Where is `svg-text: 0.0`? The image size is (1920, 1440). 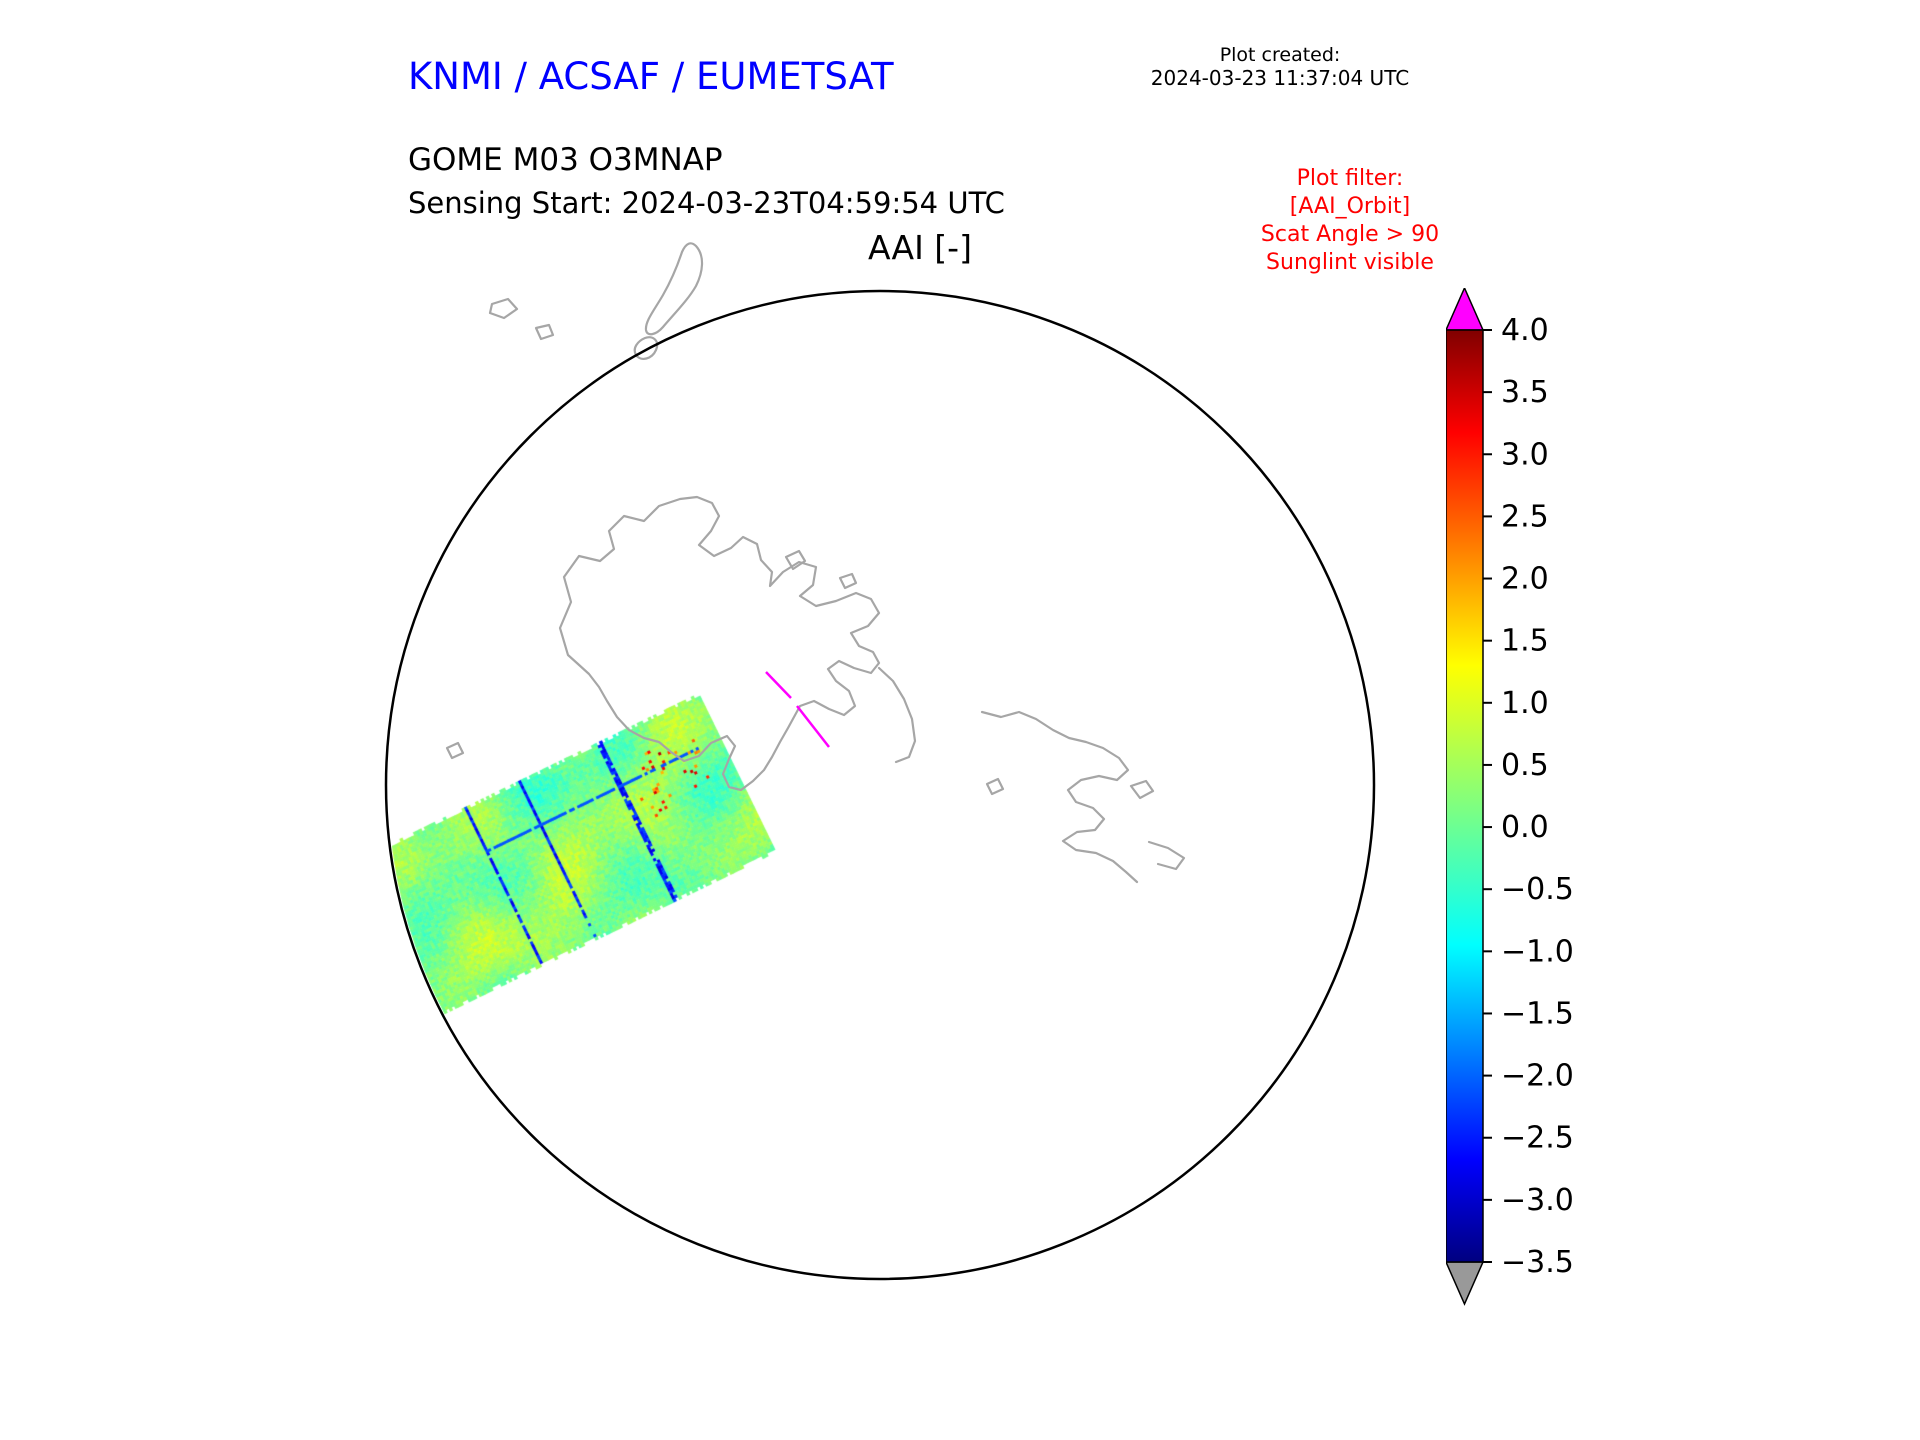 svg-text: 0.0 is located at coordinates (1525, 827).